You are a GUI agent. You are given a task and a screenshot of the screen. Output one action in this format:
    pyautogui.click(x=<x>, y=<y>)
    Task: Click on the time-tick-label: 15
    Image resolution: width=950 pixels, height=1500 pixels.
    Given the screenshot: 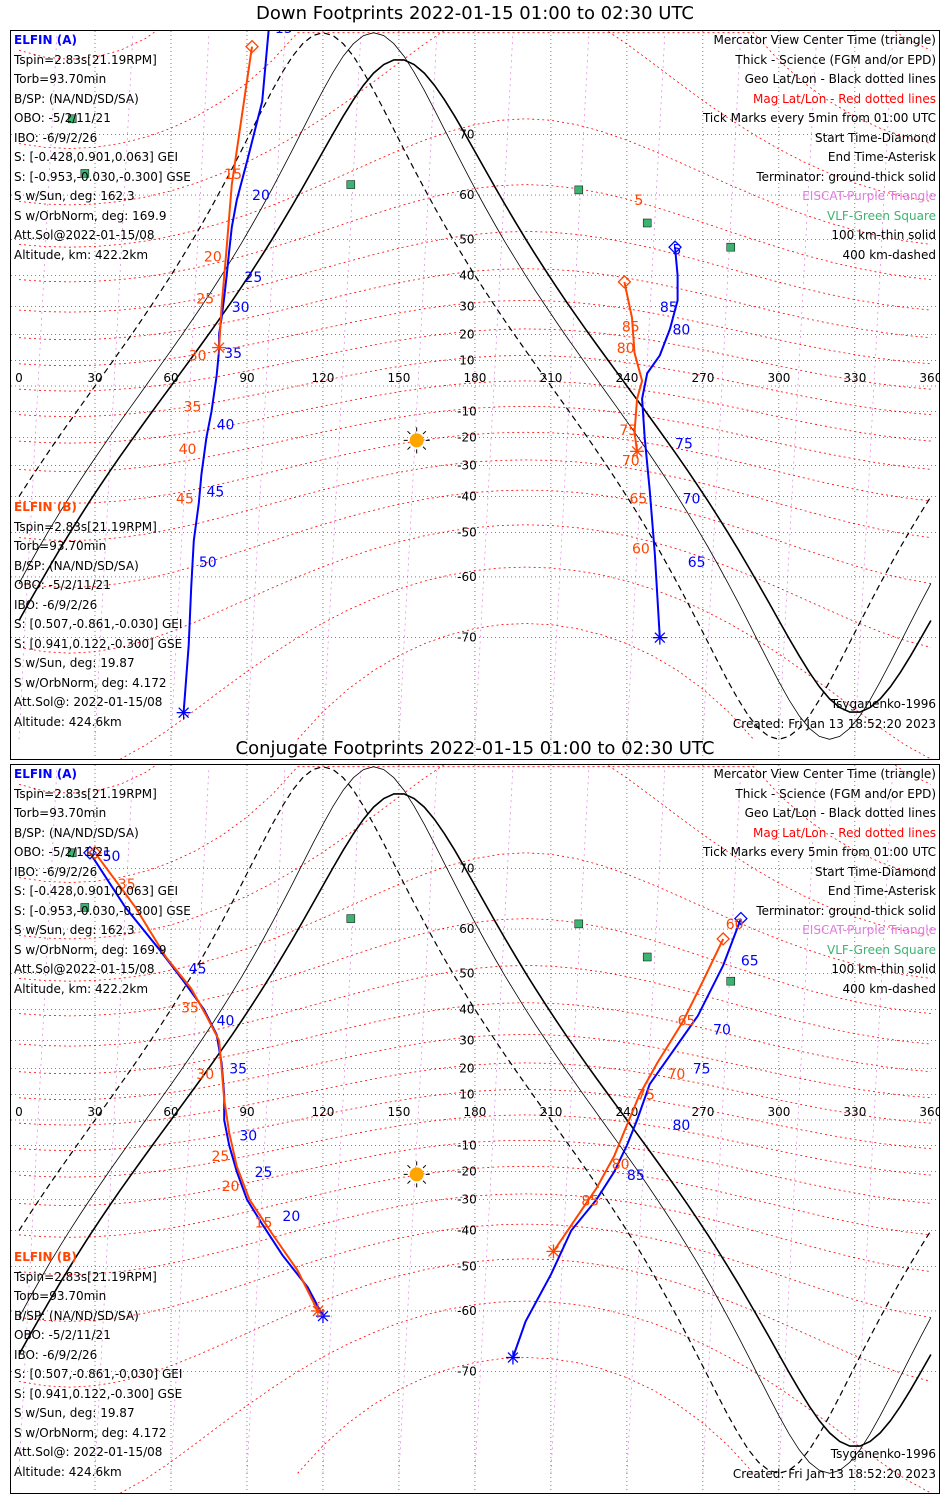 What is the action you would take?
    pyautogui.click(x=233, y=175)
    